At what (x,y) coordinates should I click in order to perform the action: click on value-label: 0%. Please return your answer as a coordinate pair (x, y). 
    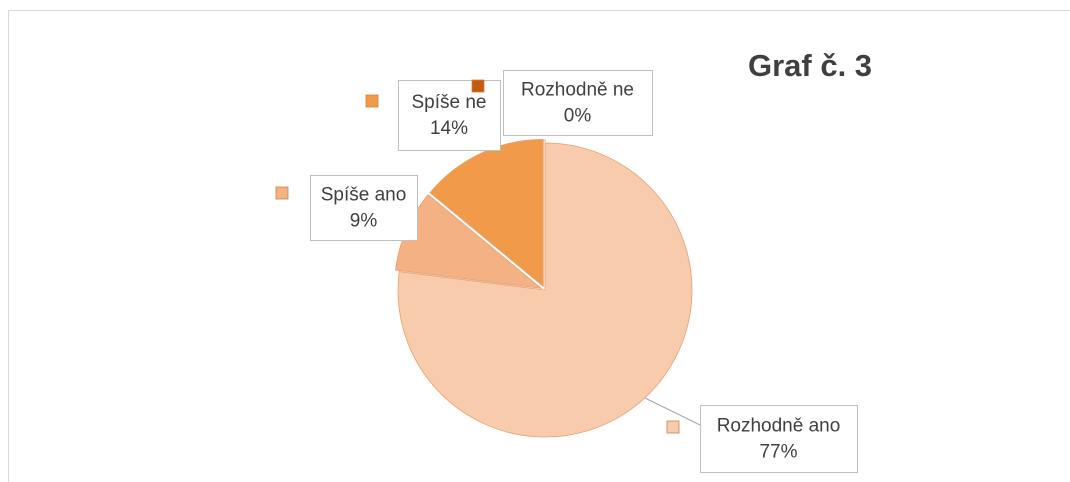
    Looking at the image, I should click on (578, 116).